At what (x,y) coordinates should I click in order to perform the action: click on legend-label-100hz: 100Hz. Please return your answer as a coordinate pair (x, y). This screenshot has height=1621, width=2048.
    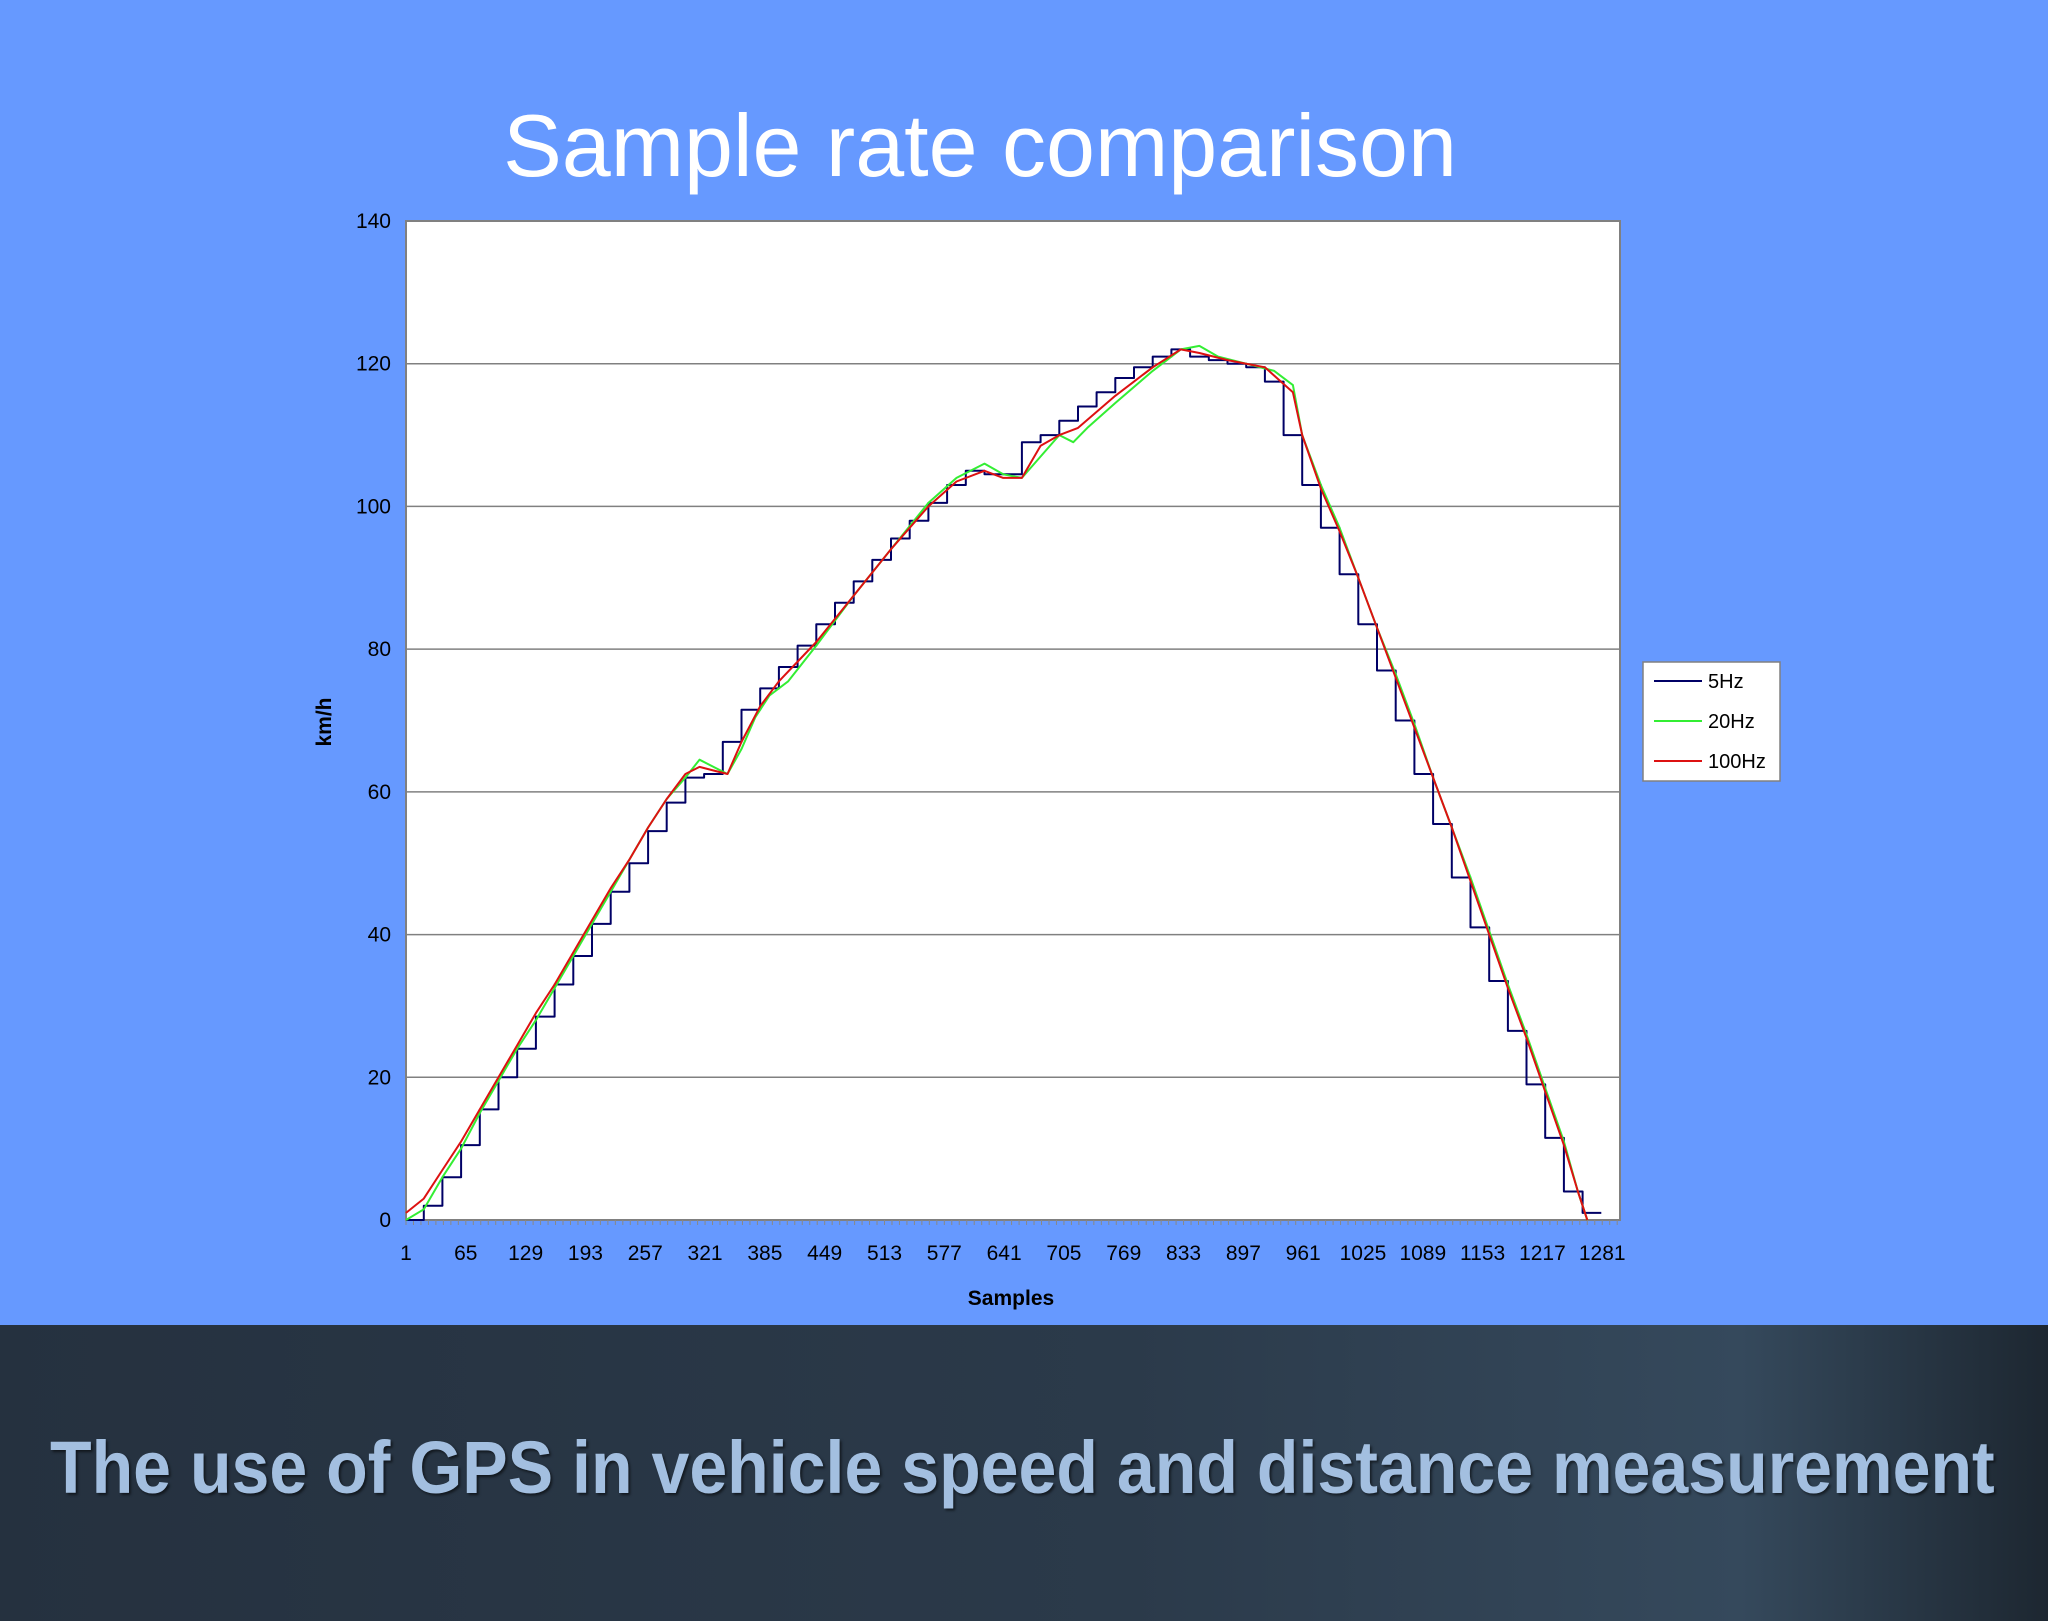
    Looking at the image, I should click on (1737, 762).